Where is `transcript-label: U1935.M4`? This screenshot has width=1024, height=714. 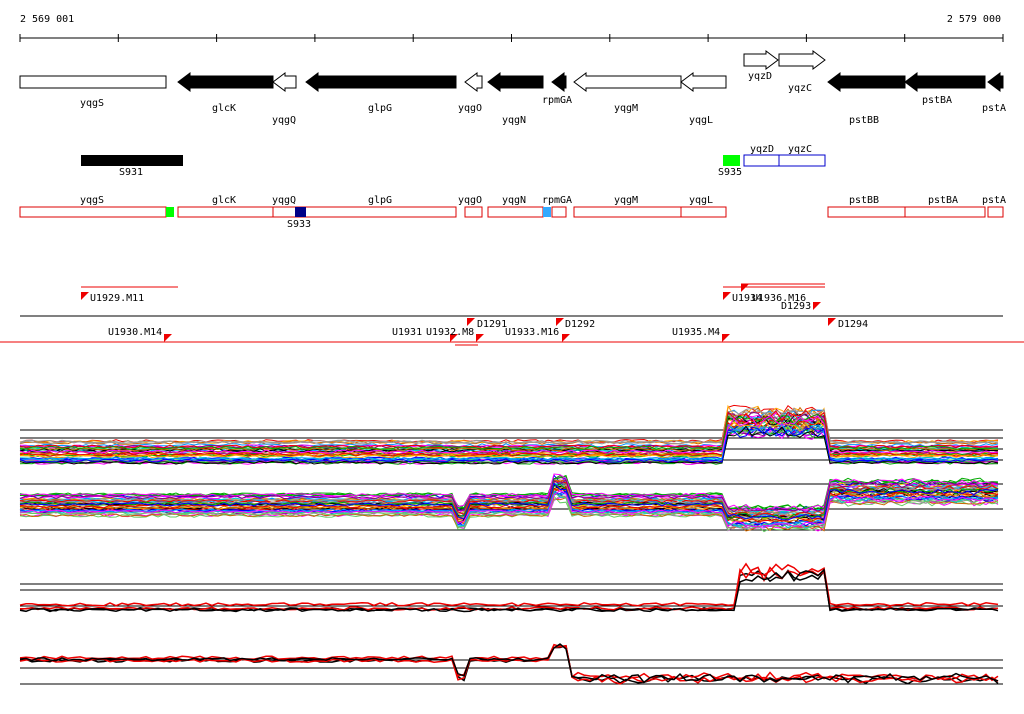 transcript-label: U1935.M4 is located at coordinates (696, 332).